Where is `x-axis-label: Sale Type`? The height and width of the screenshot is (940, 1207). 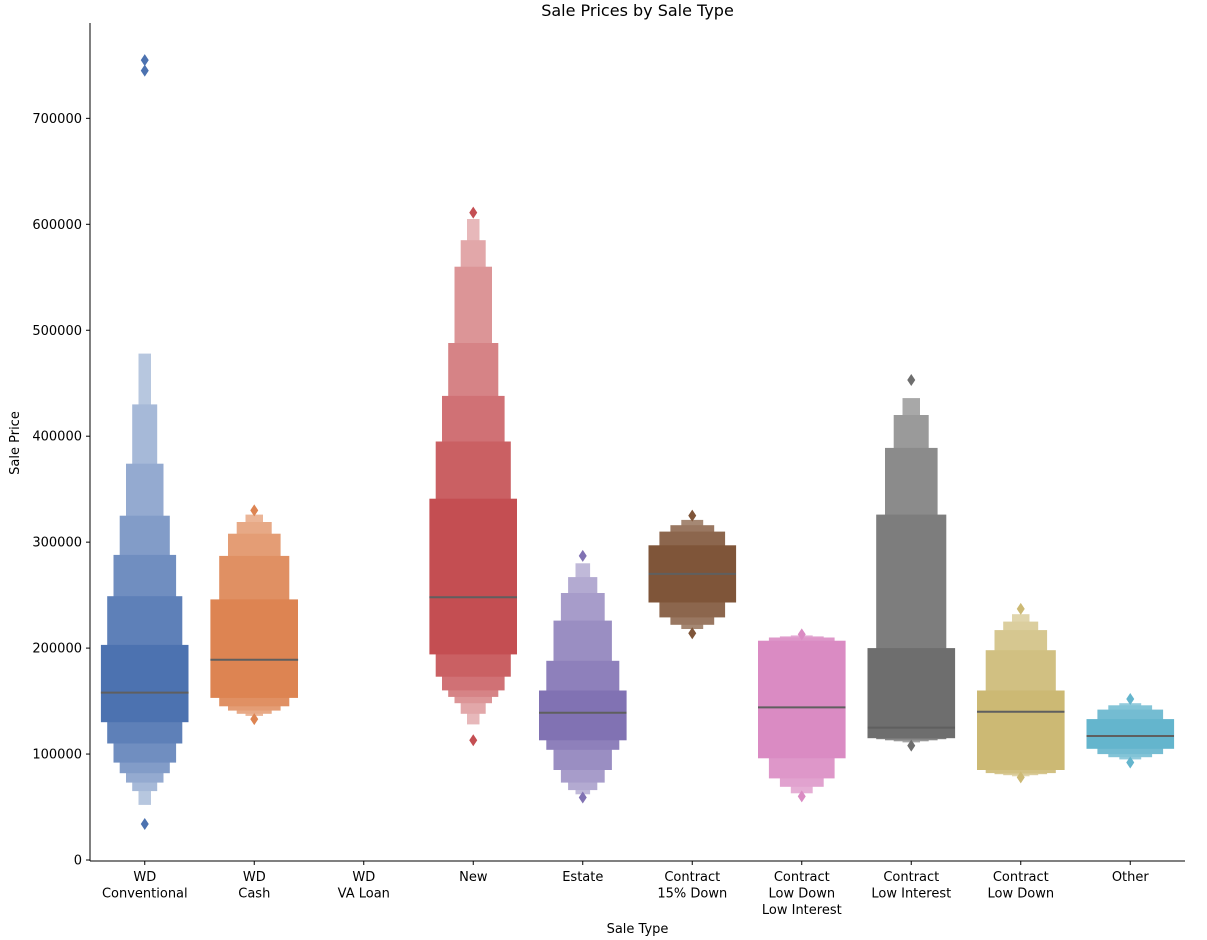 x-axis-label: Sale Type is located at coordinates (638, 929).